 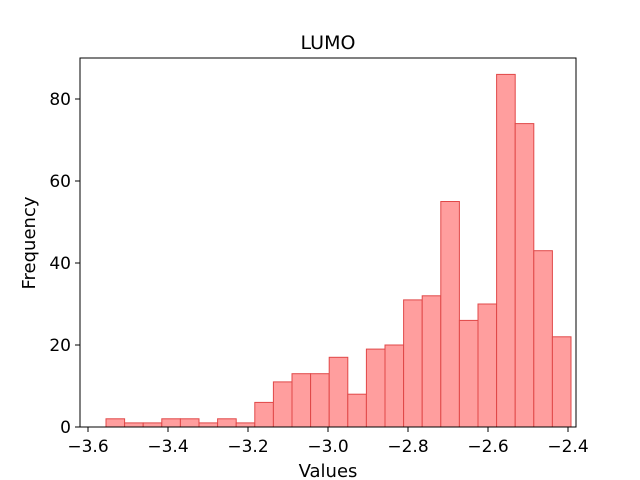 What do you see at coordinates (87, 447) in the screenshot?
I see `x-tick-label-0: −3.6` at bounding box center [87, 447].